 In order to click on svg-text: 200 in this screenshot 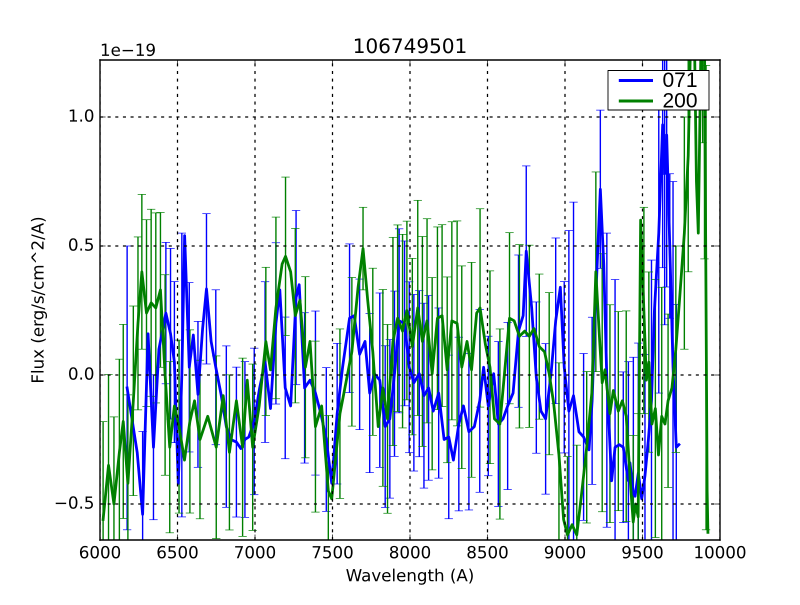, I will do `click(680, 101)`.